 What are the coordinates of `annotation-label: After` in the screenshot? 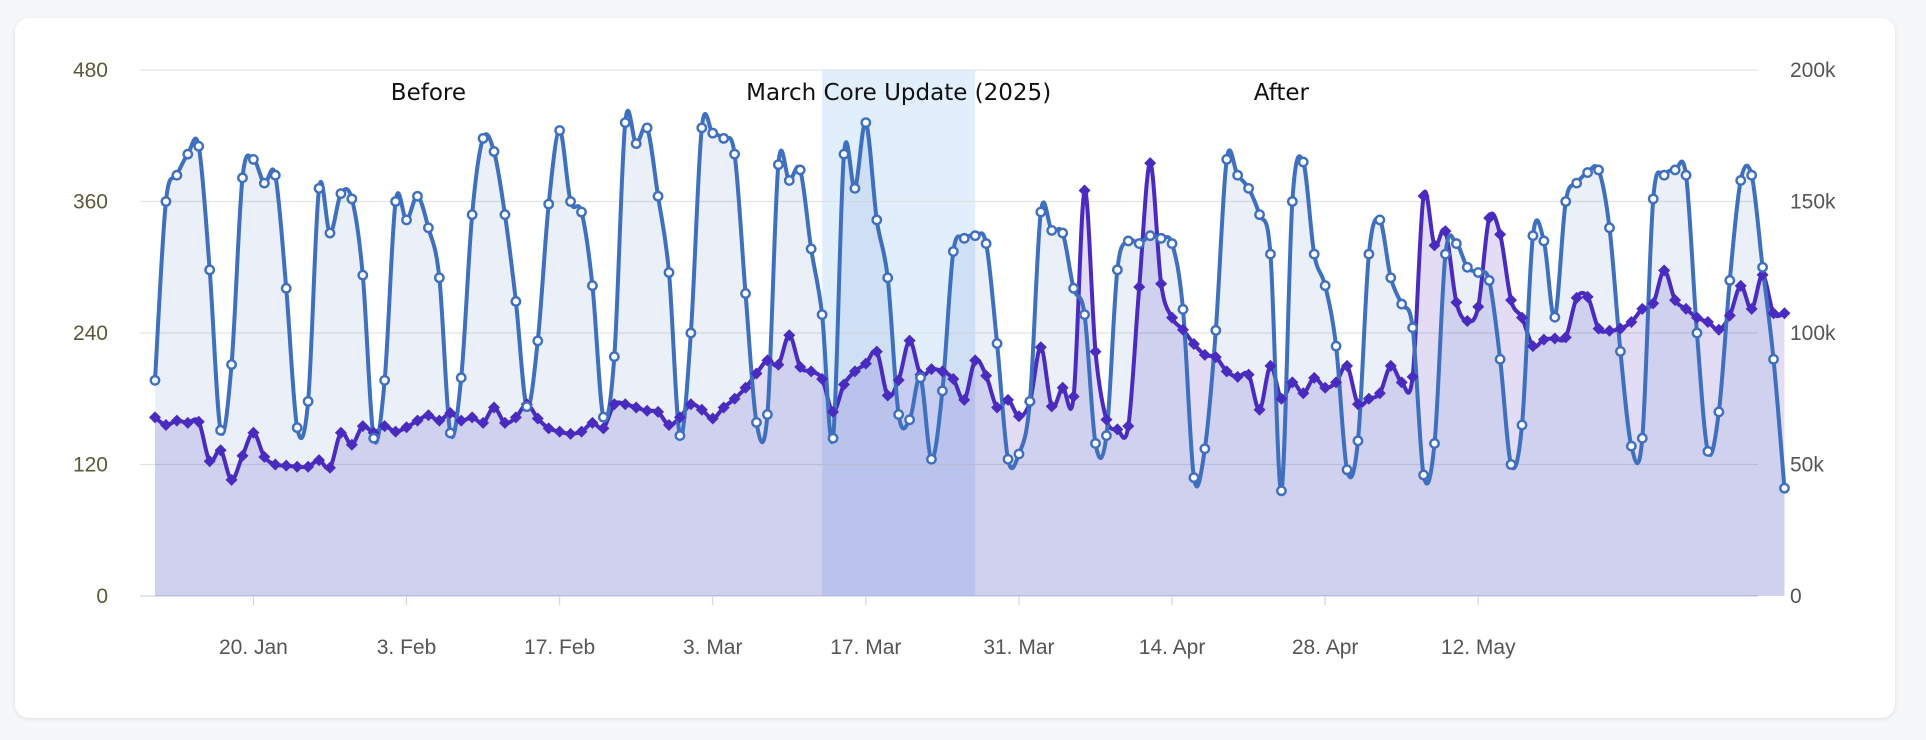 It's located at (1282, 93).